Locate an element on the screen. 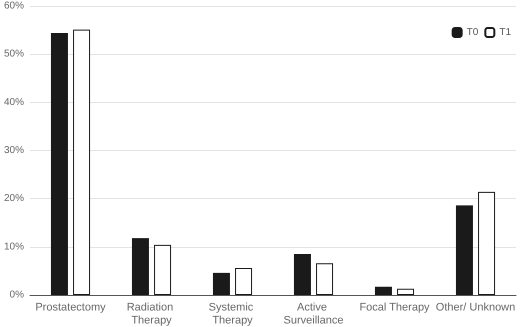  legend-label: T0 is located at coordinates (472, 32).